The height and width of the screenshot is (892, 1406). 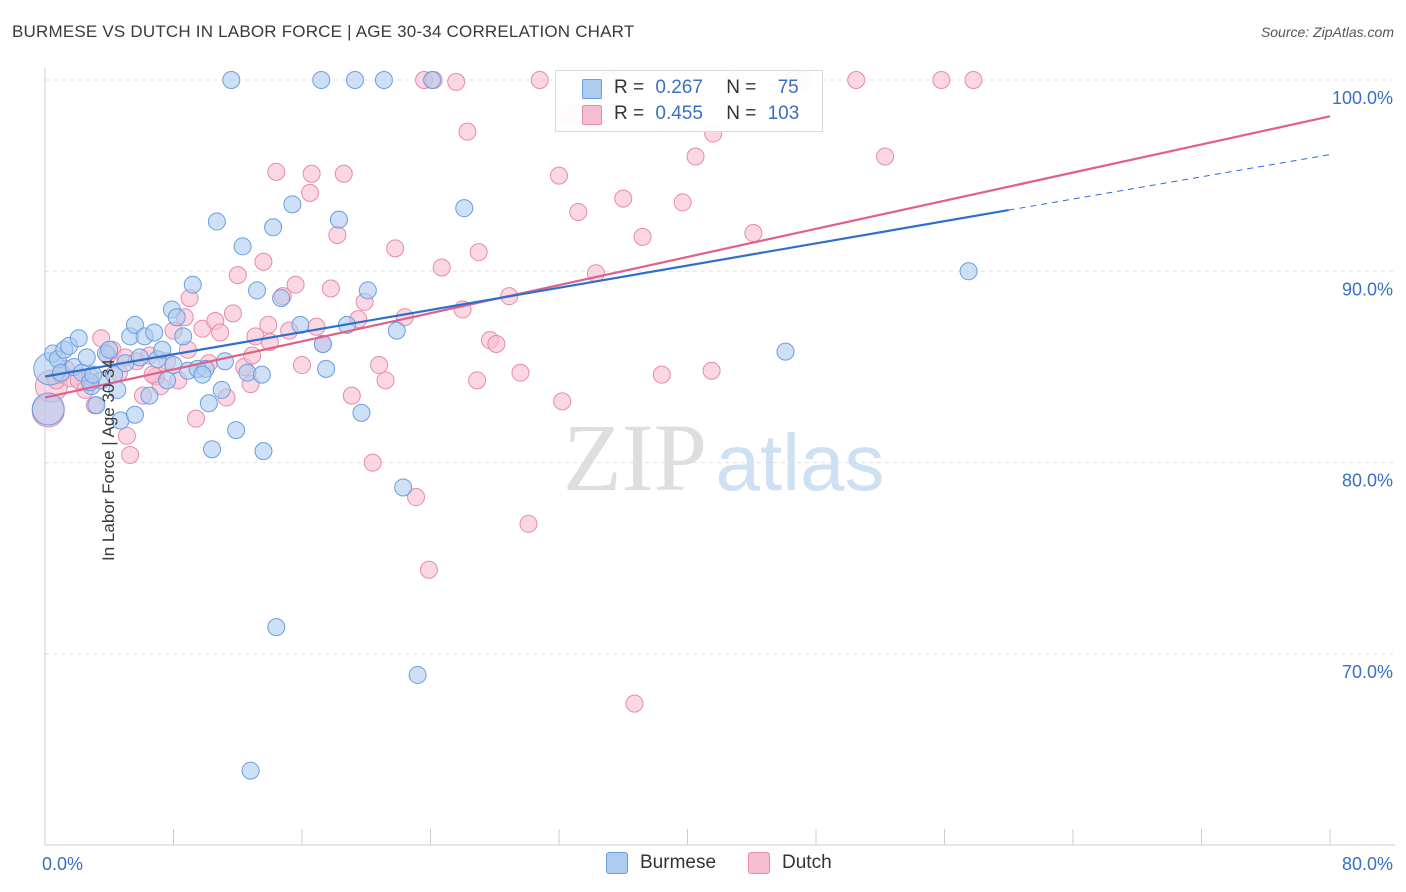 I want to click on dutch-legend-label: Dutch, so click(x=807, y=862).